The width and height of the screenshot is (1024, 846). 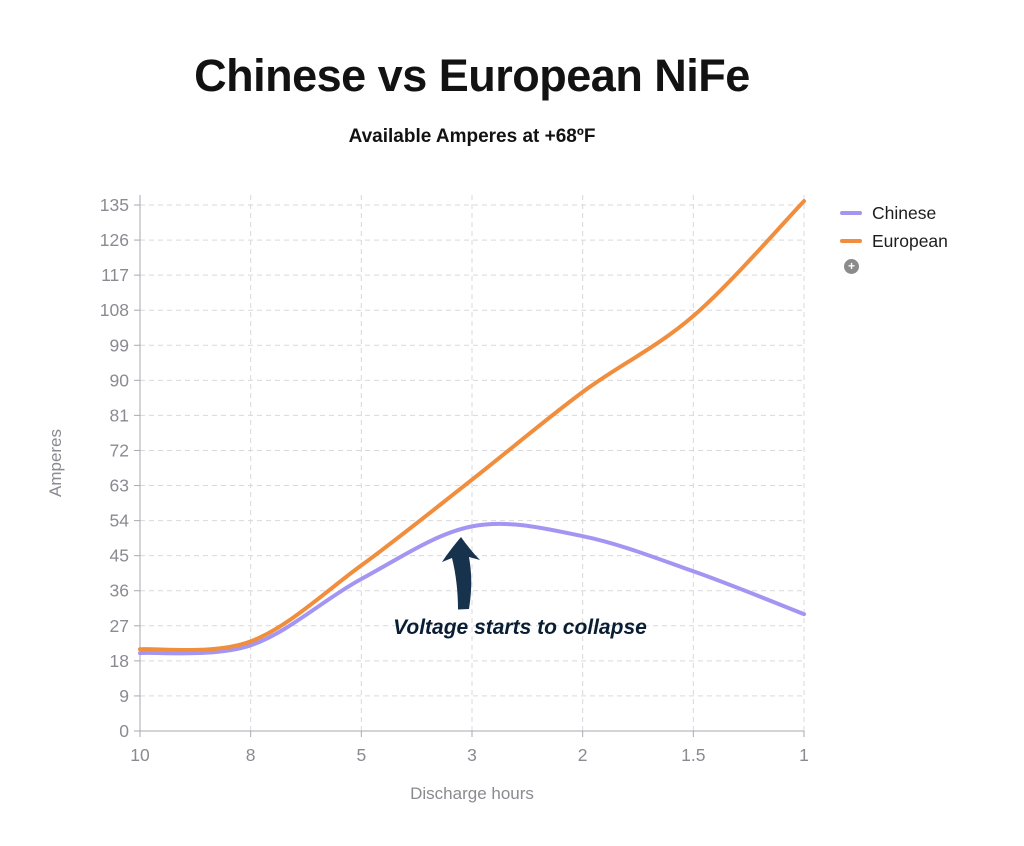 What do you see at coordinates (119, 626) in the screenshot?
I see `y-tick-label: 27` at bounding box center [119, 626].